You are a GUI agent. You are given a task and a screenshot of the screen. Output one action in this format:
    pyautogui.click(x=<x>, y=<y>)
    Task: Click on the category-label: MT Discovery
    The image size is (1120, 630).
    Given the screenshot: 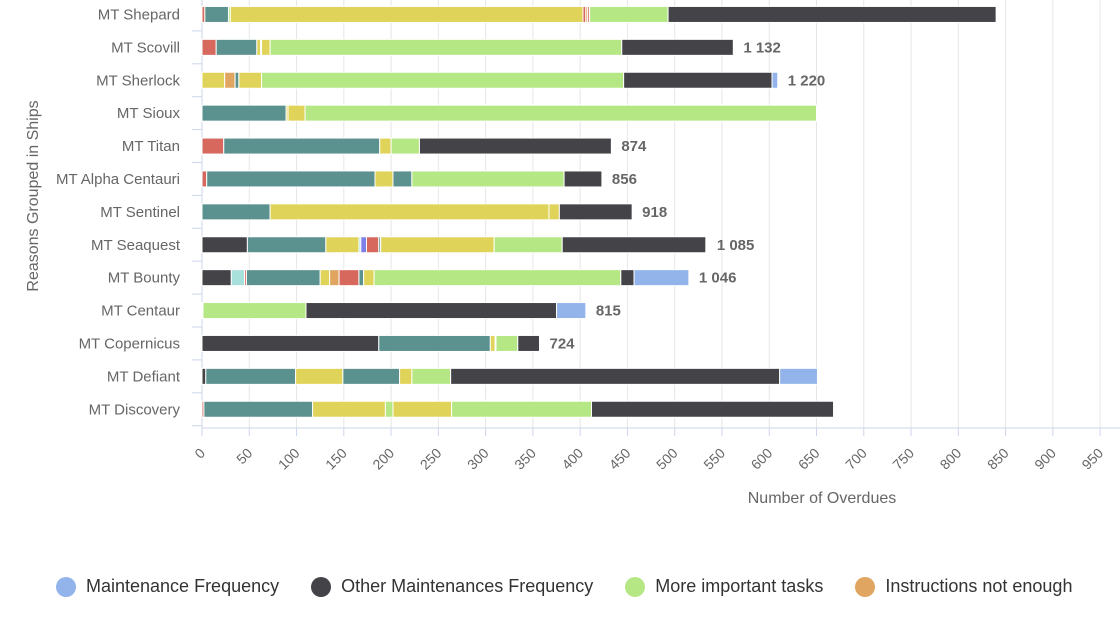 What is the action you would take?
    pyautogui.click(x=135, y=409)
    